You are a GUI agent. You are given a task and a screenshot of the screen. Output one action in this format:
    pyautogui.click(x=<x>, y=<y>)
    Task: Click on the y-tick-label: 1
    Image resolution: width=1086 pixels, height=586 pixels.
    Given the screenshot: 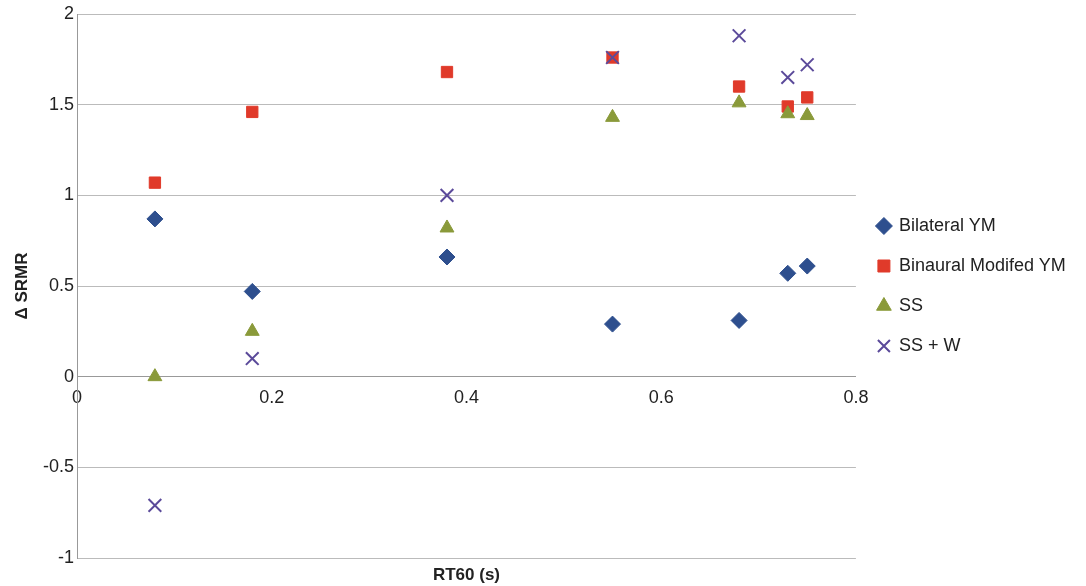 What is the action you would take?
    pyautogui.click(x=69, y=194)
    